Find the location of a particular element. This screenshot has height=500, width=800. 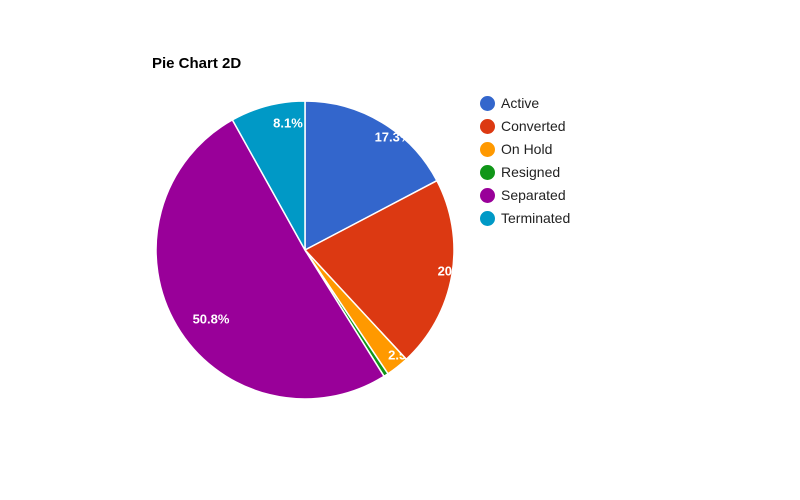

pie-slice-converted is located at coordinates (379, 270).